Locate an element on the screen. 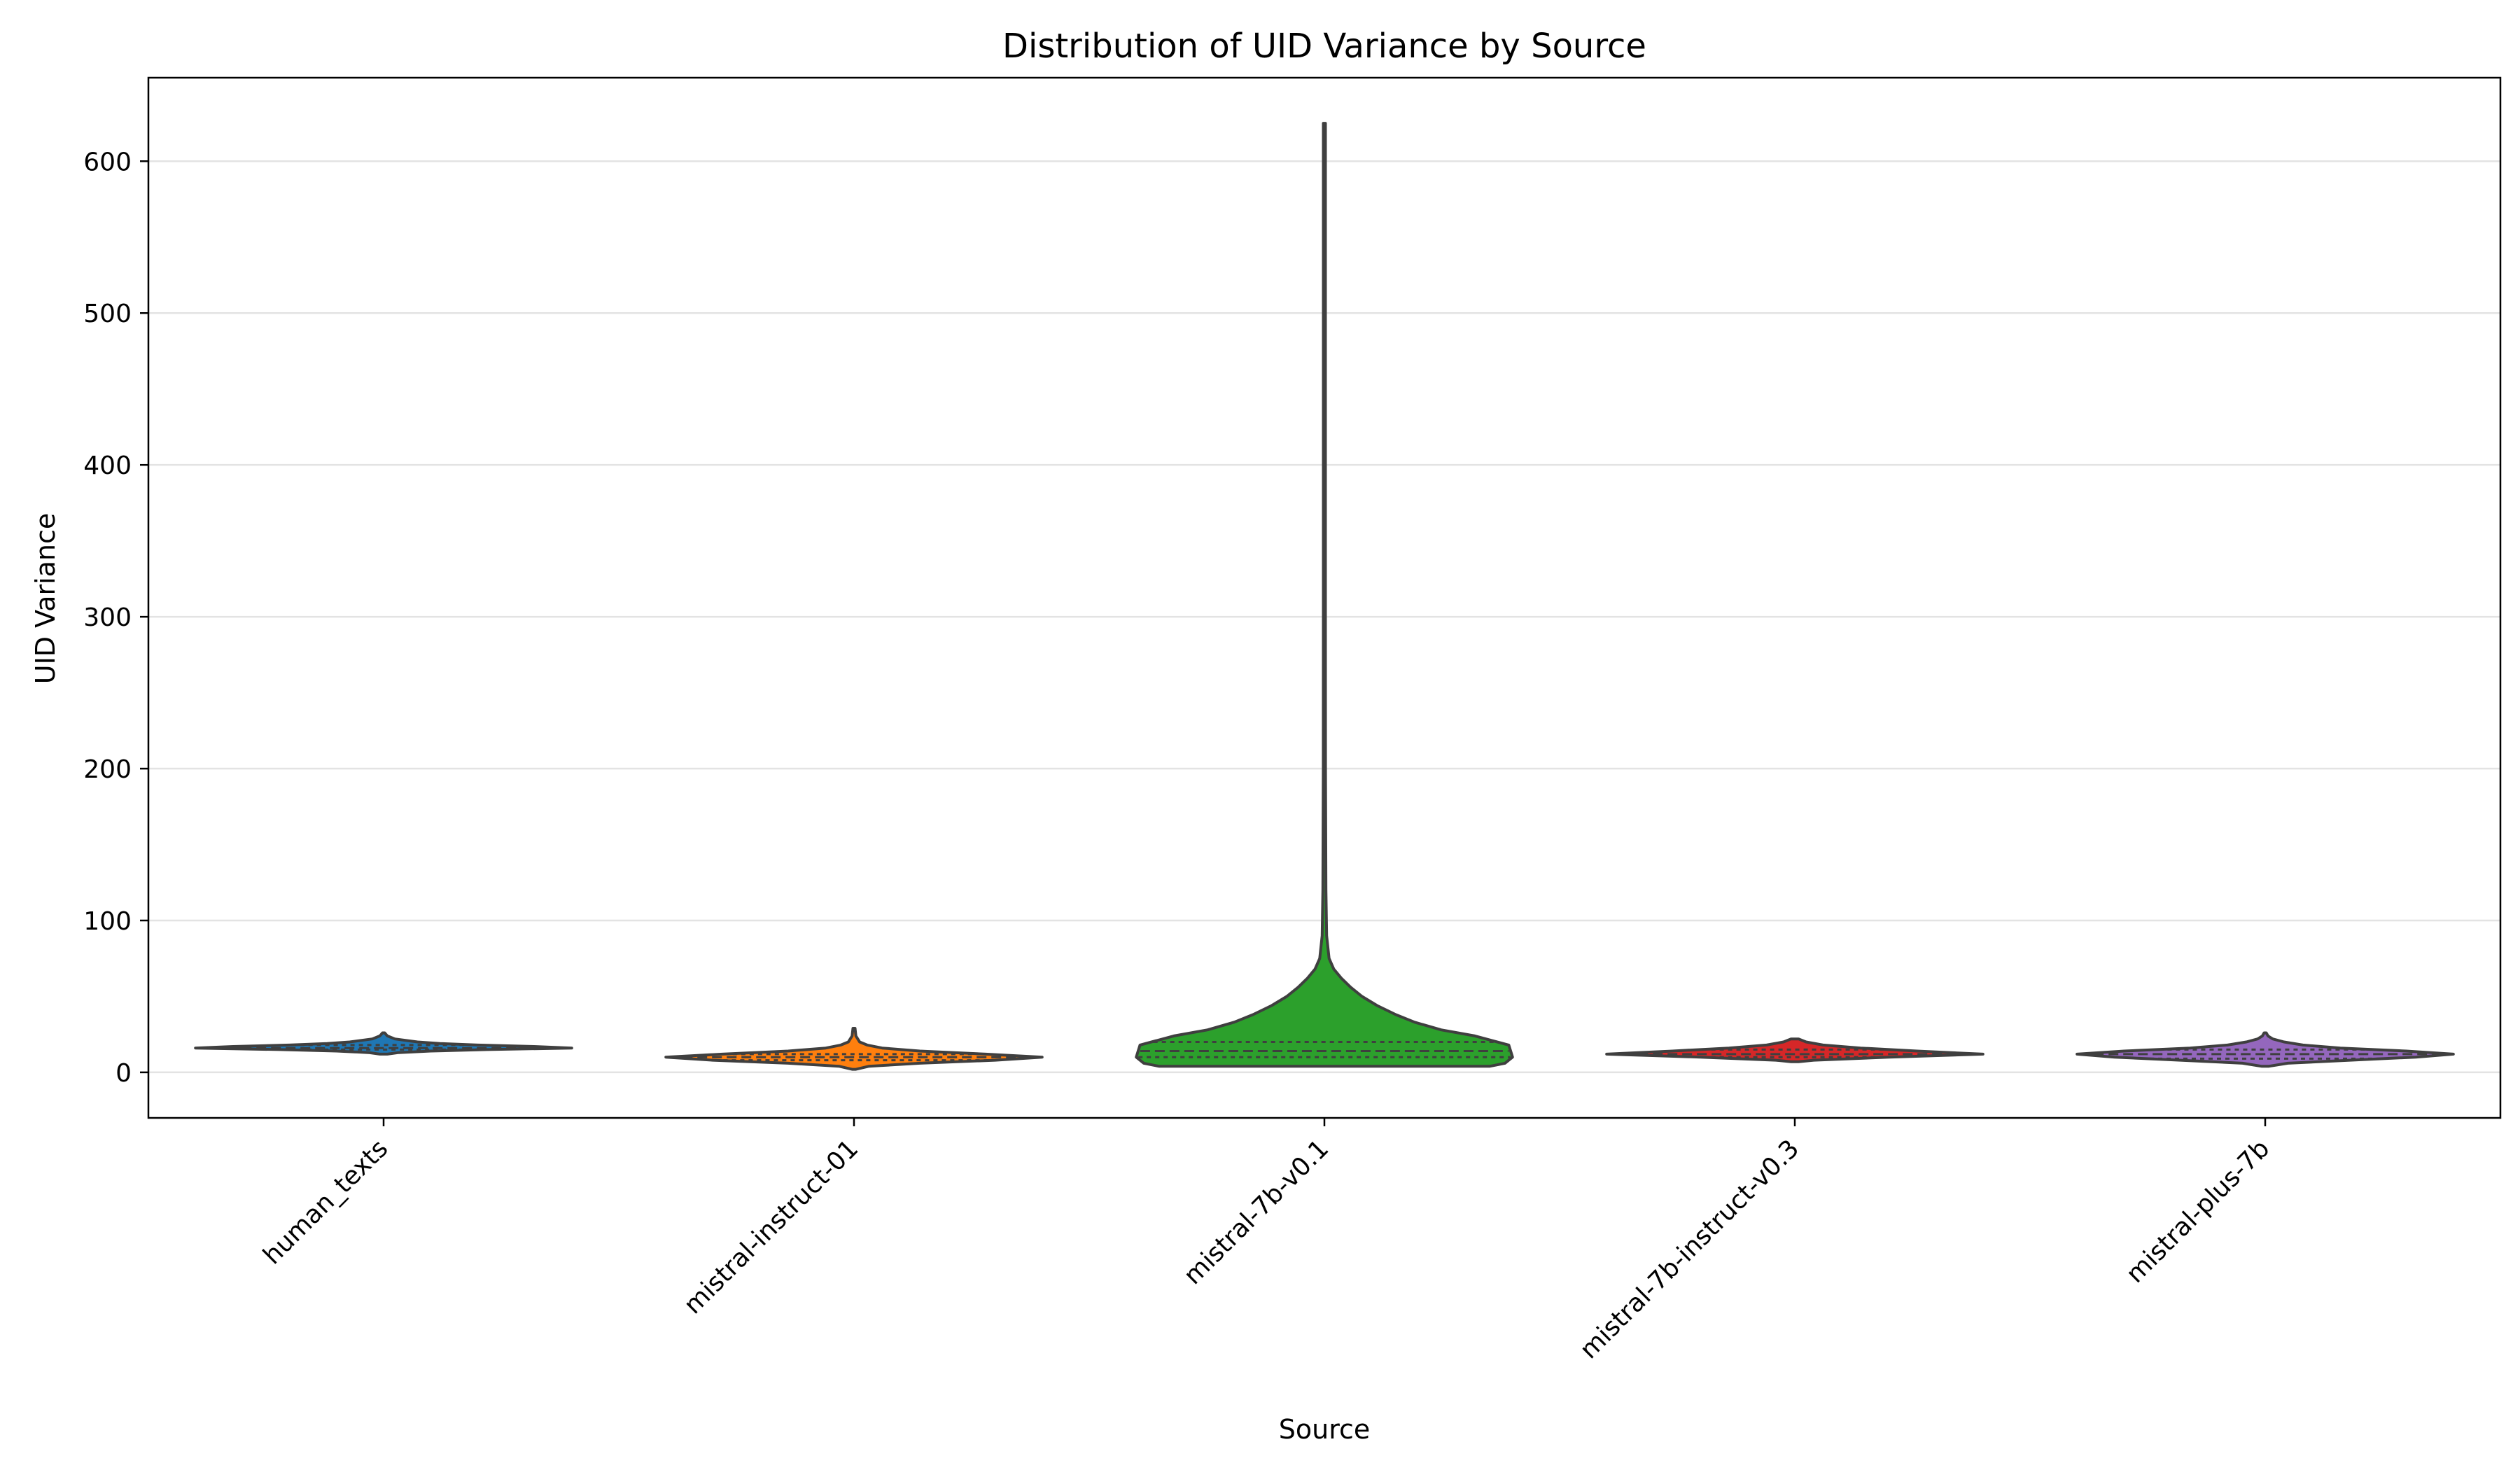 Image resolution: width=2520 pixels, height=1470 pixels. y-axis-ticks: 0 100 200 300 400 500 600 is located at coordinates (115, 618).